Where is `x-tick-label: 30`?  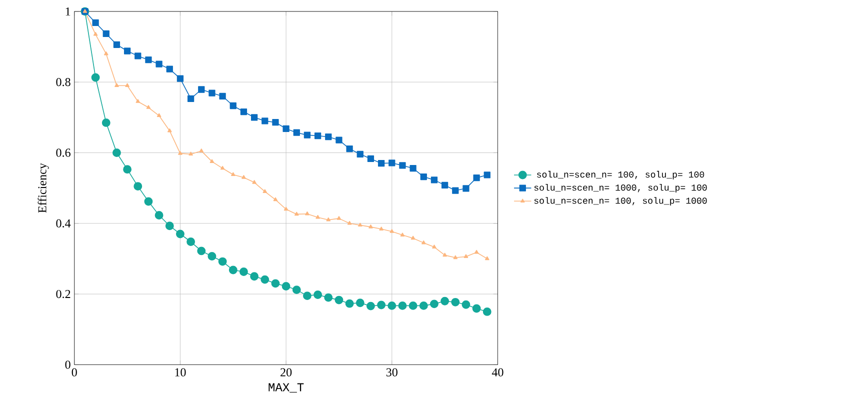
x-tick-label: 30 is located at coordinates (392, 372).